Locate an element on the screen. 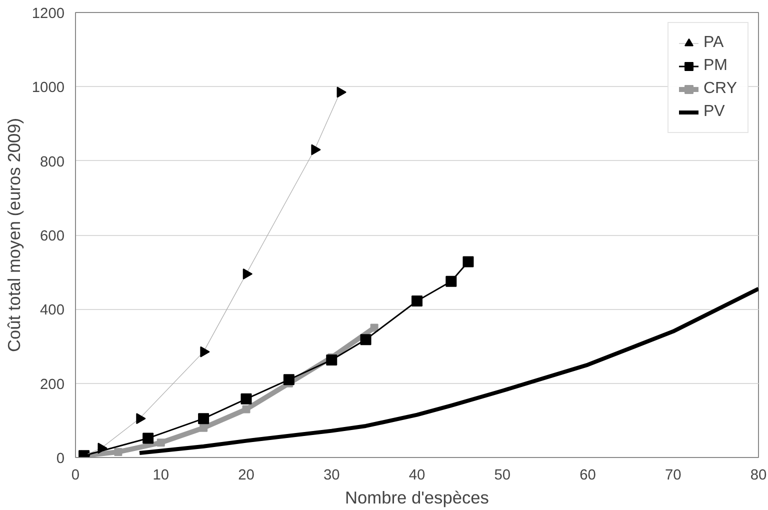  x-tick-label: 0 is located at coordinates (75, 476).